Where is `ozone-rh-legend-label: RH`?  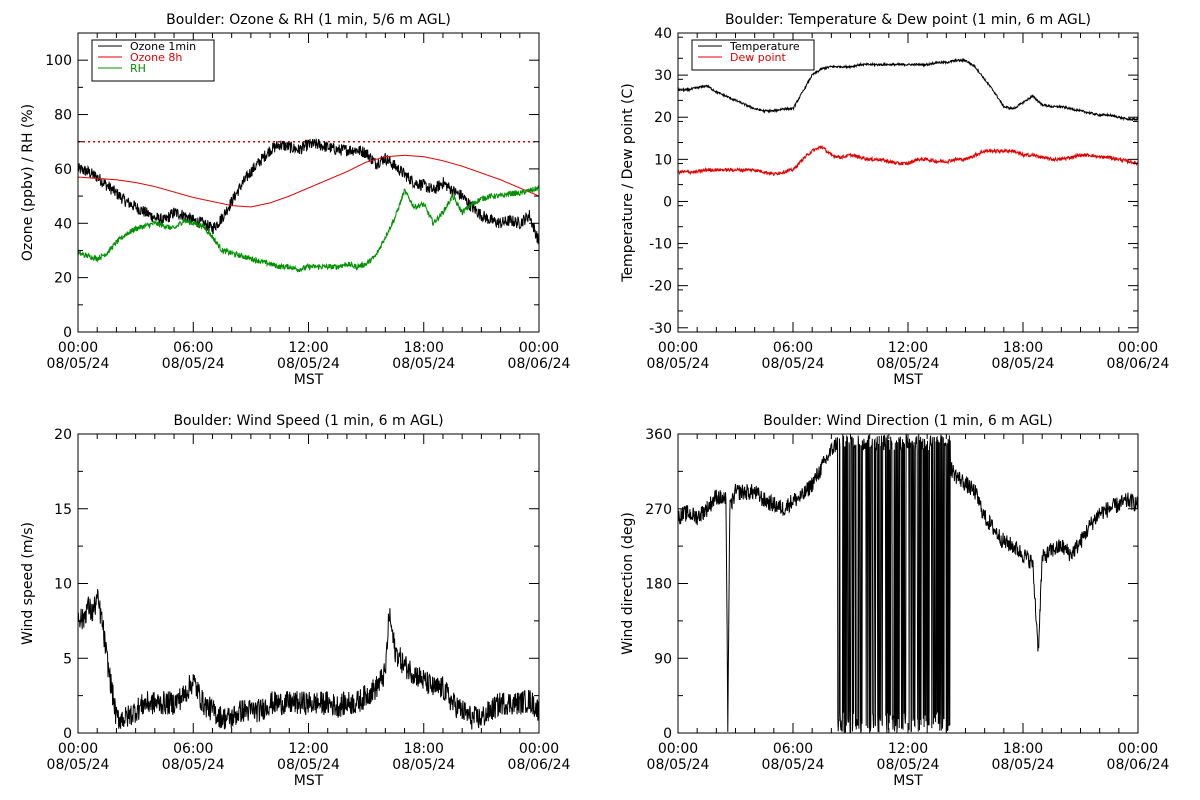
ozone-rh-legend-label: RH is located at coordinates (138, 68).